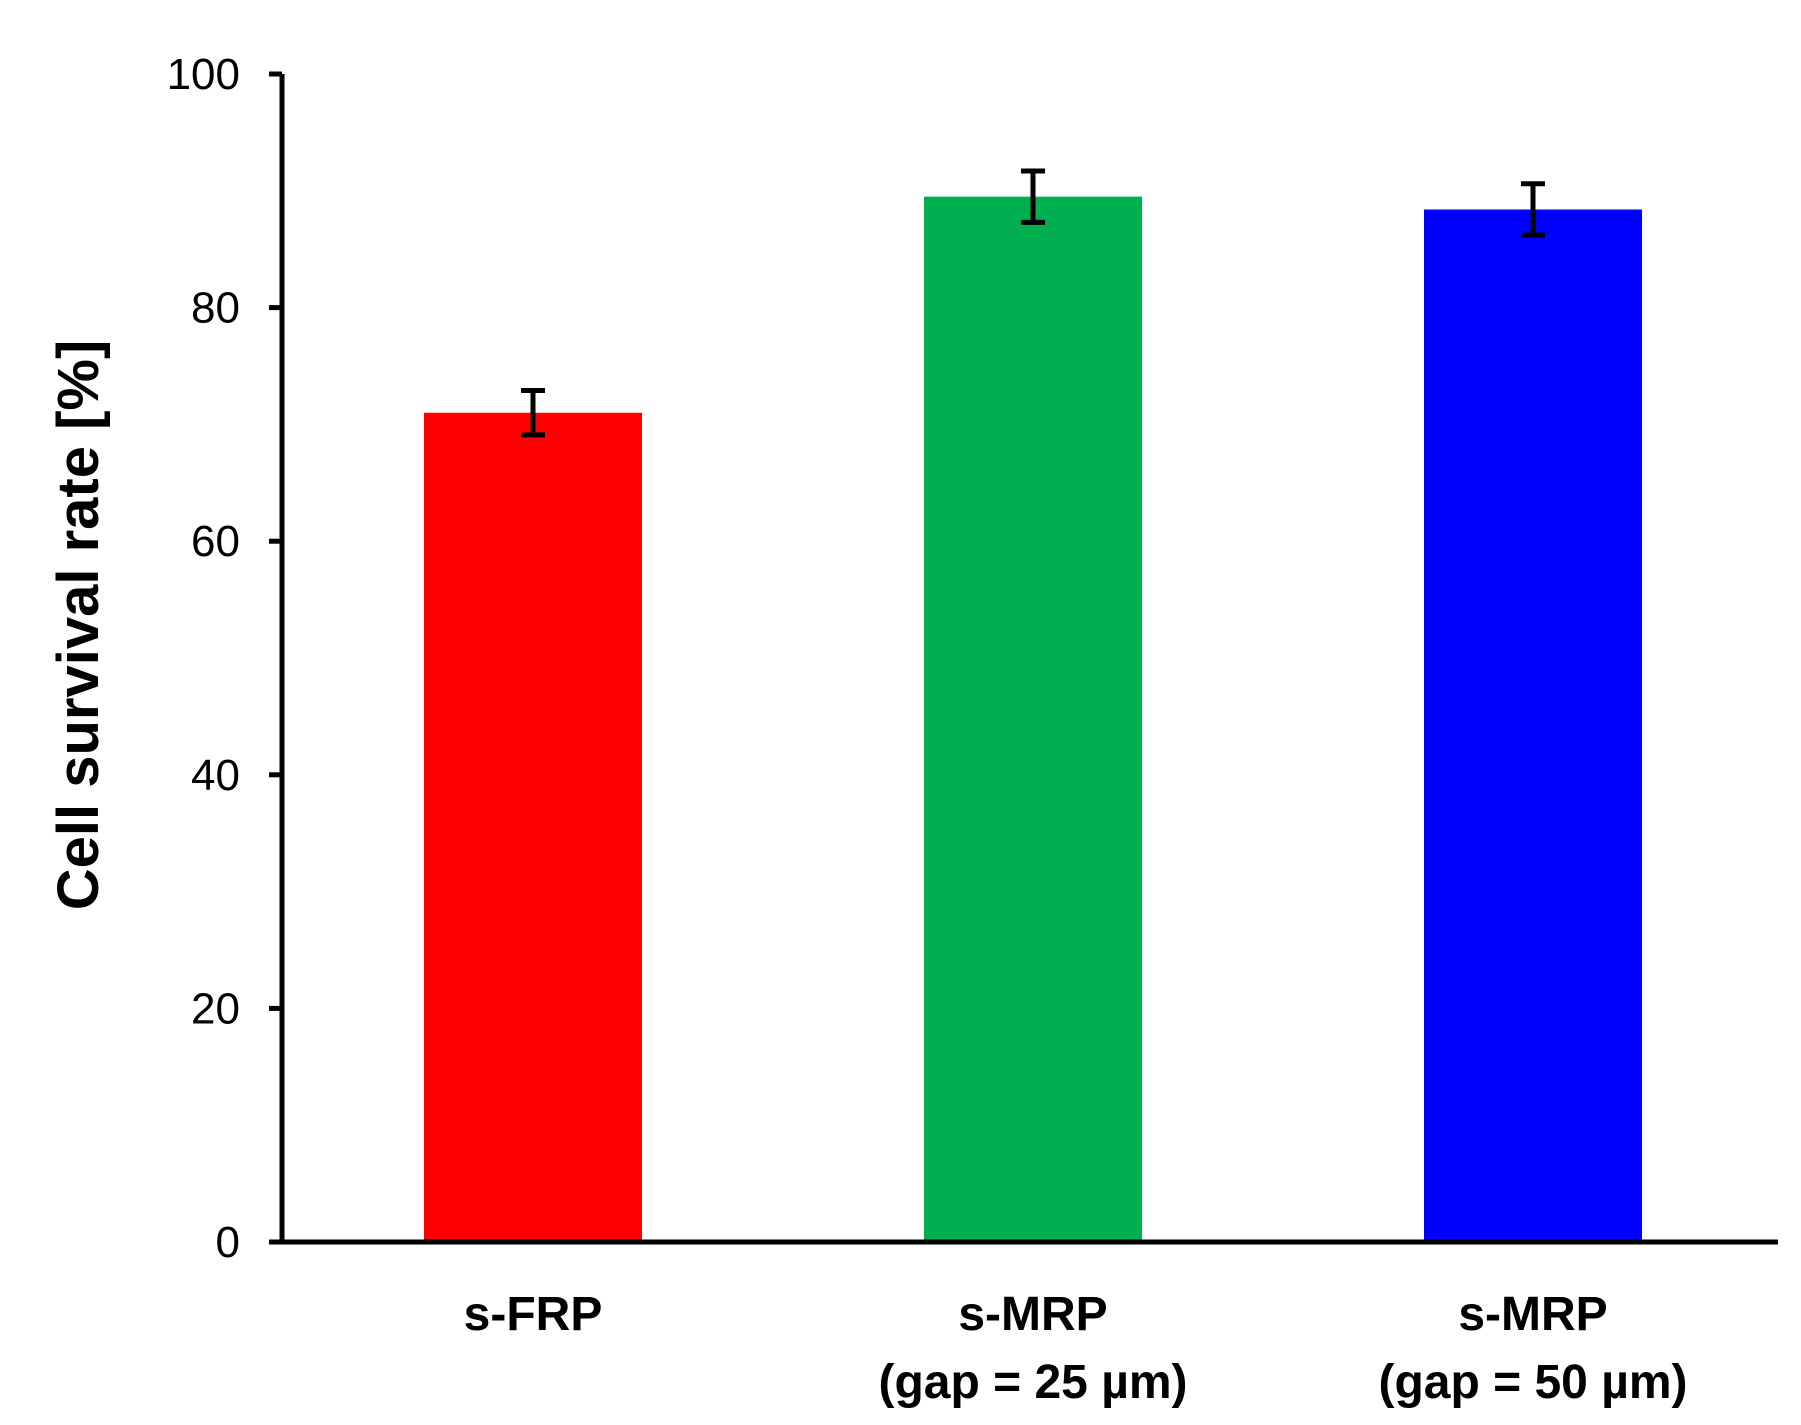 The width and height of the screenshot is (1801, 1425). What do you see at coordinates (533, 1314) in the screenshot?
I see `x-category-label-1: s-FRP` at bounding box center [533, 1314].